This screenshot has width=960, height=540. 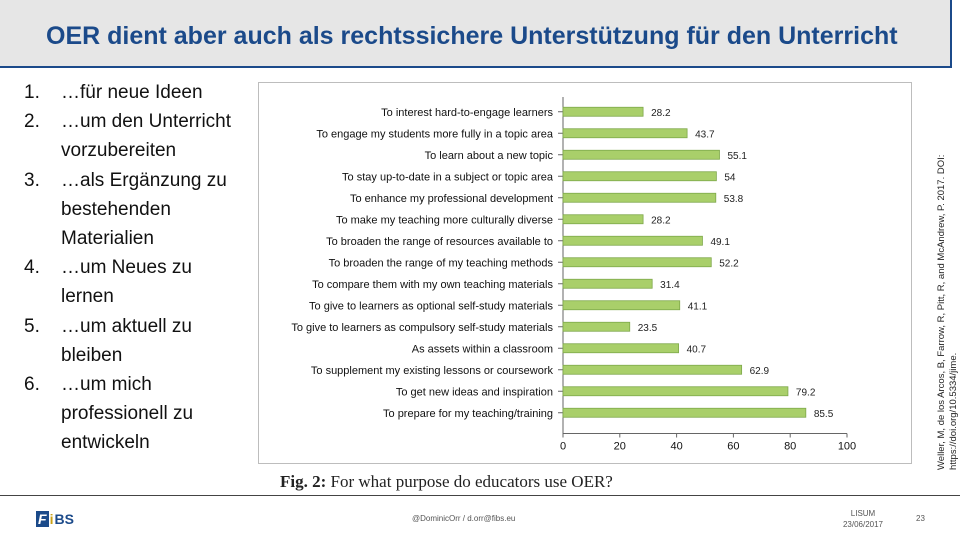 I want to click on value-label: 23.5, so click(x=648, y=328).